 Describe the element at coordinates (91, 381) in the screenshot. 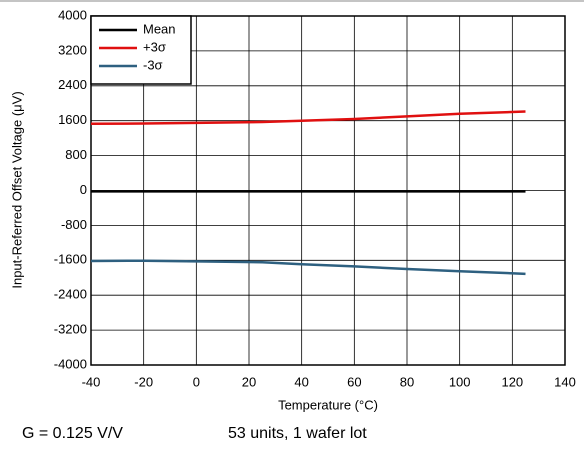

I see `x-tick-label: -40` at that location.